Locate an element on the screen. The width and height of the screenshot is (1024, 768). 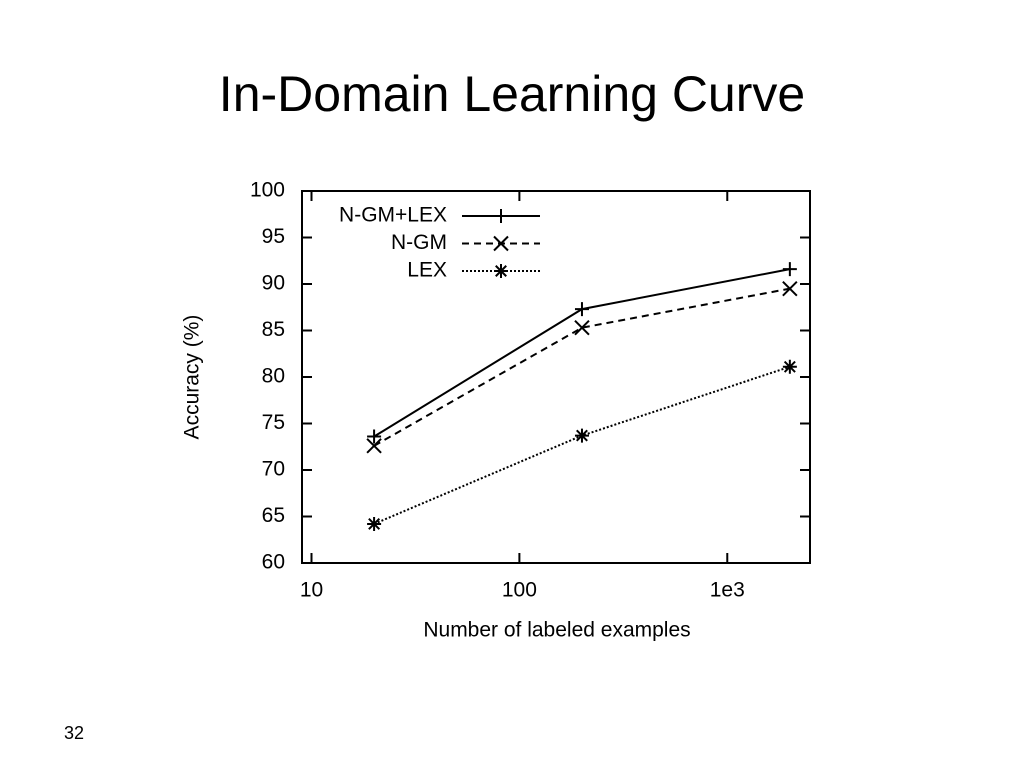
y-tick-label: 65 is located at coordinates (273, 515).